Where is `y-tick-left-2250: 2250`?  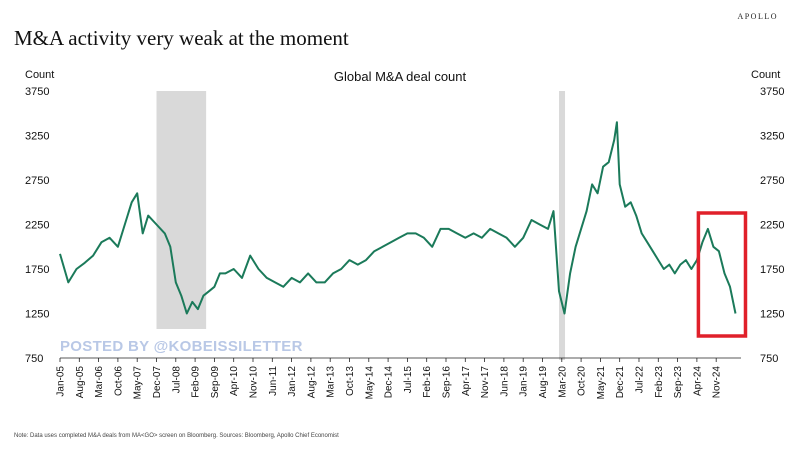
y-tick-left-2250: 2250 is located at coordinates (37, 226).